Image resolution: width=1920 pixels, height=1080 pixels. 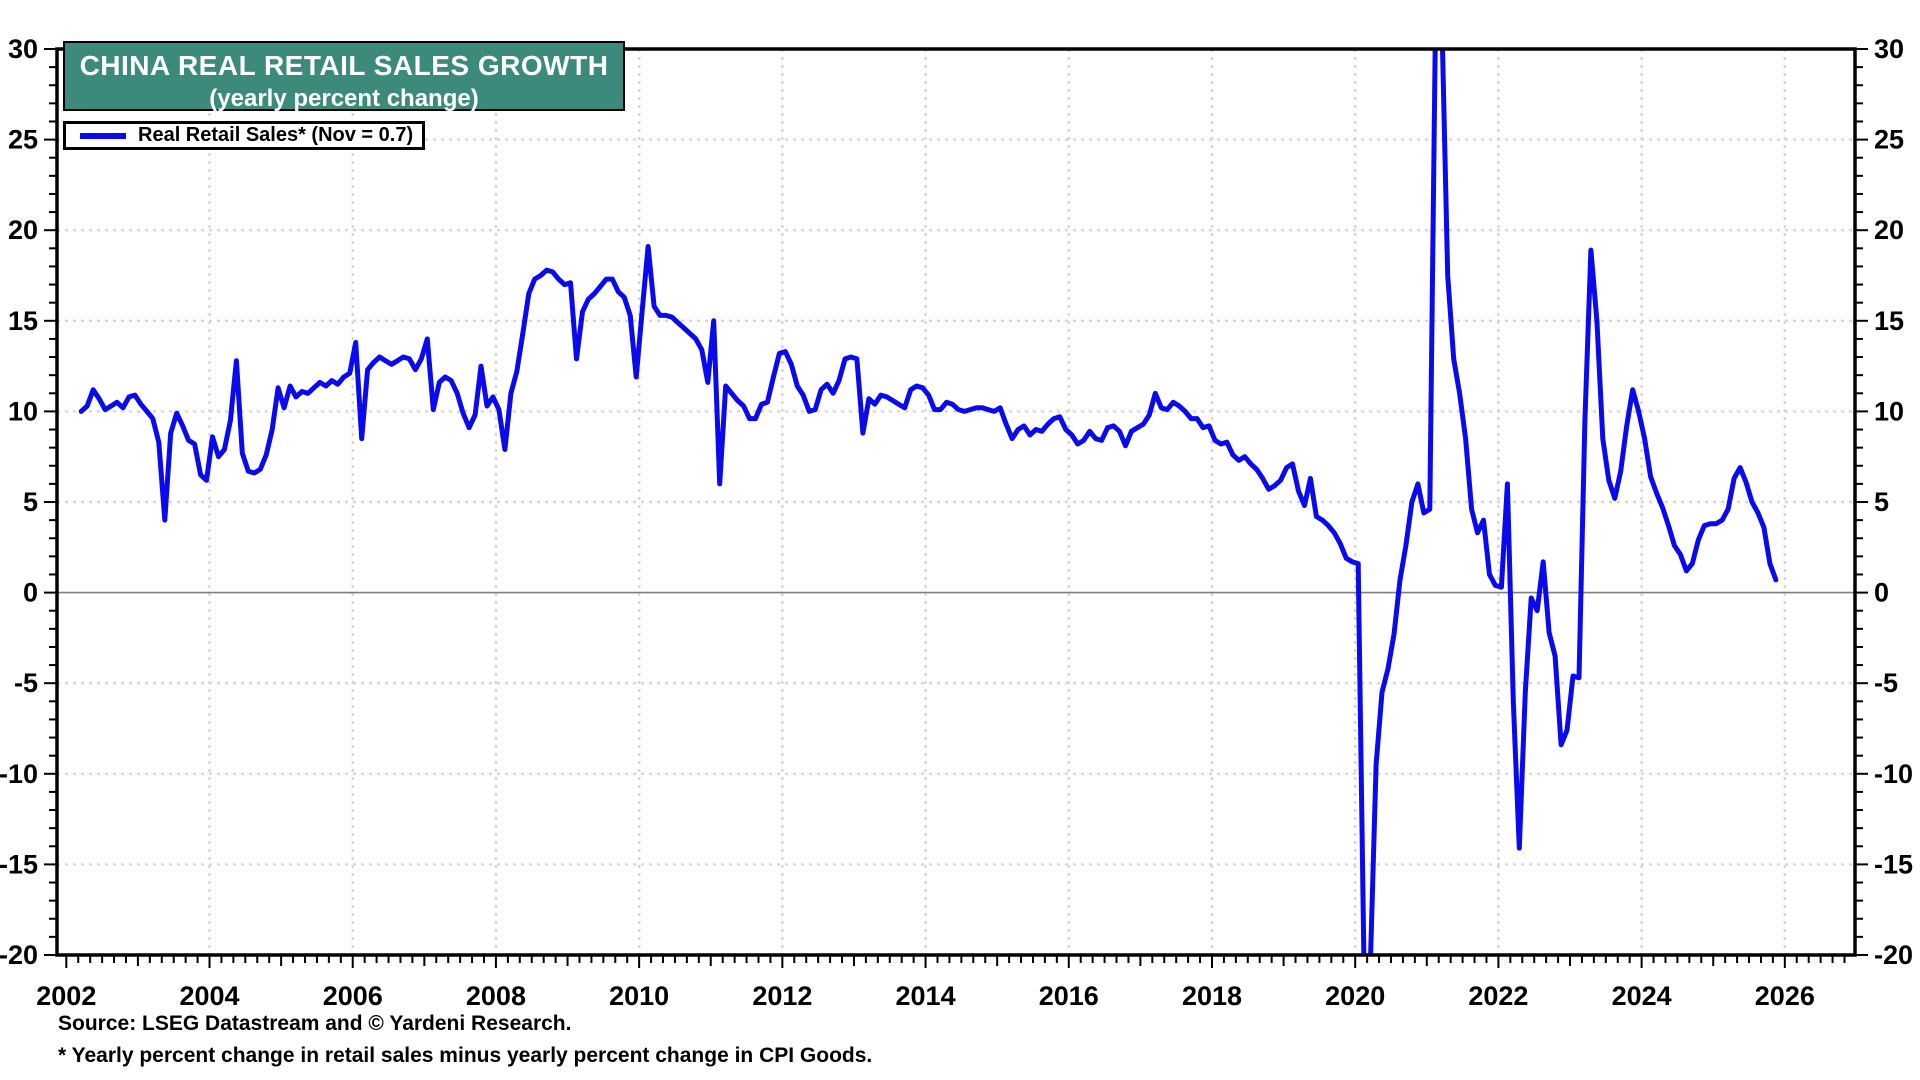 I want to click on svg-text: 2006, so click(x=353, y=996).